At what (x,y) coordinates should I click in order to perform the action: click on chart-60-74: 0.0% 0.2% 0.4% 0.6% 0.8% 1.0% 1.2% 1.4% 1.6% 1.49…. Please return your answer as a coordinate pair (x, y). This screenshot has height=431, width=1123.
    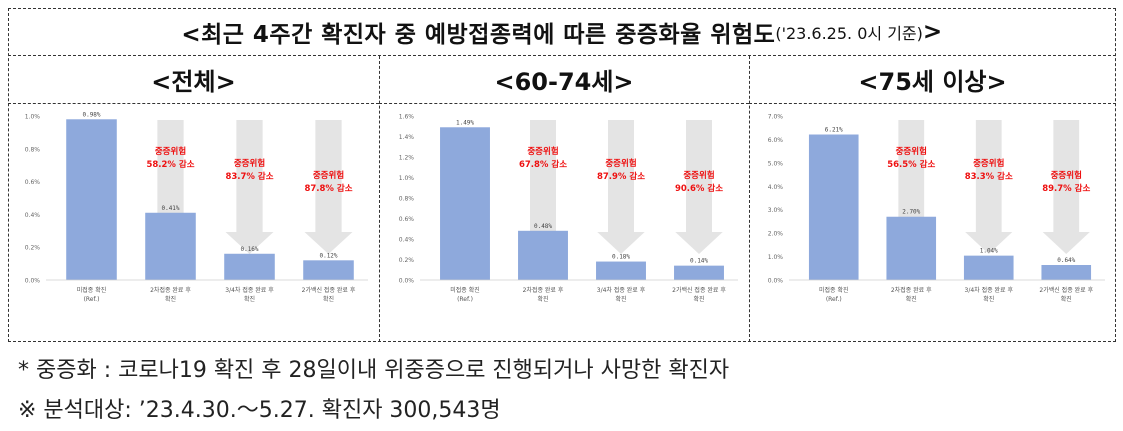
    Looking at the image, I should click on (568, 208).